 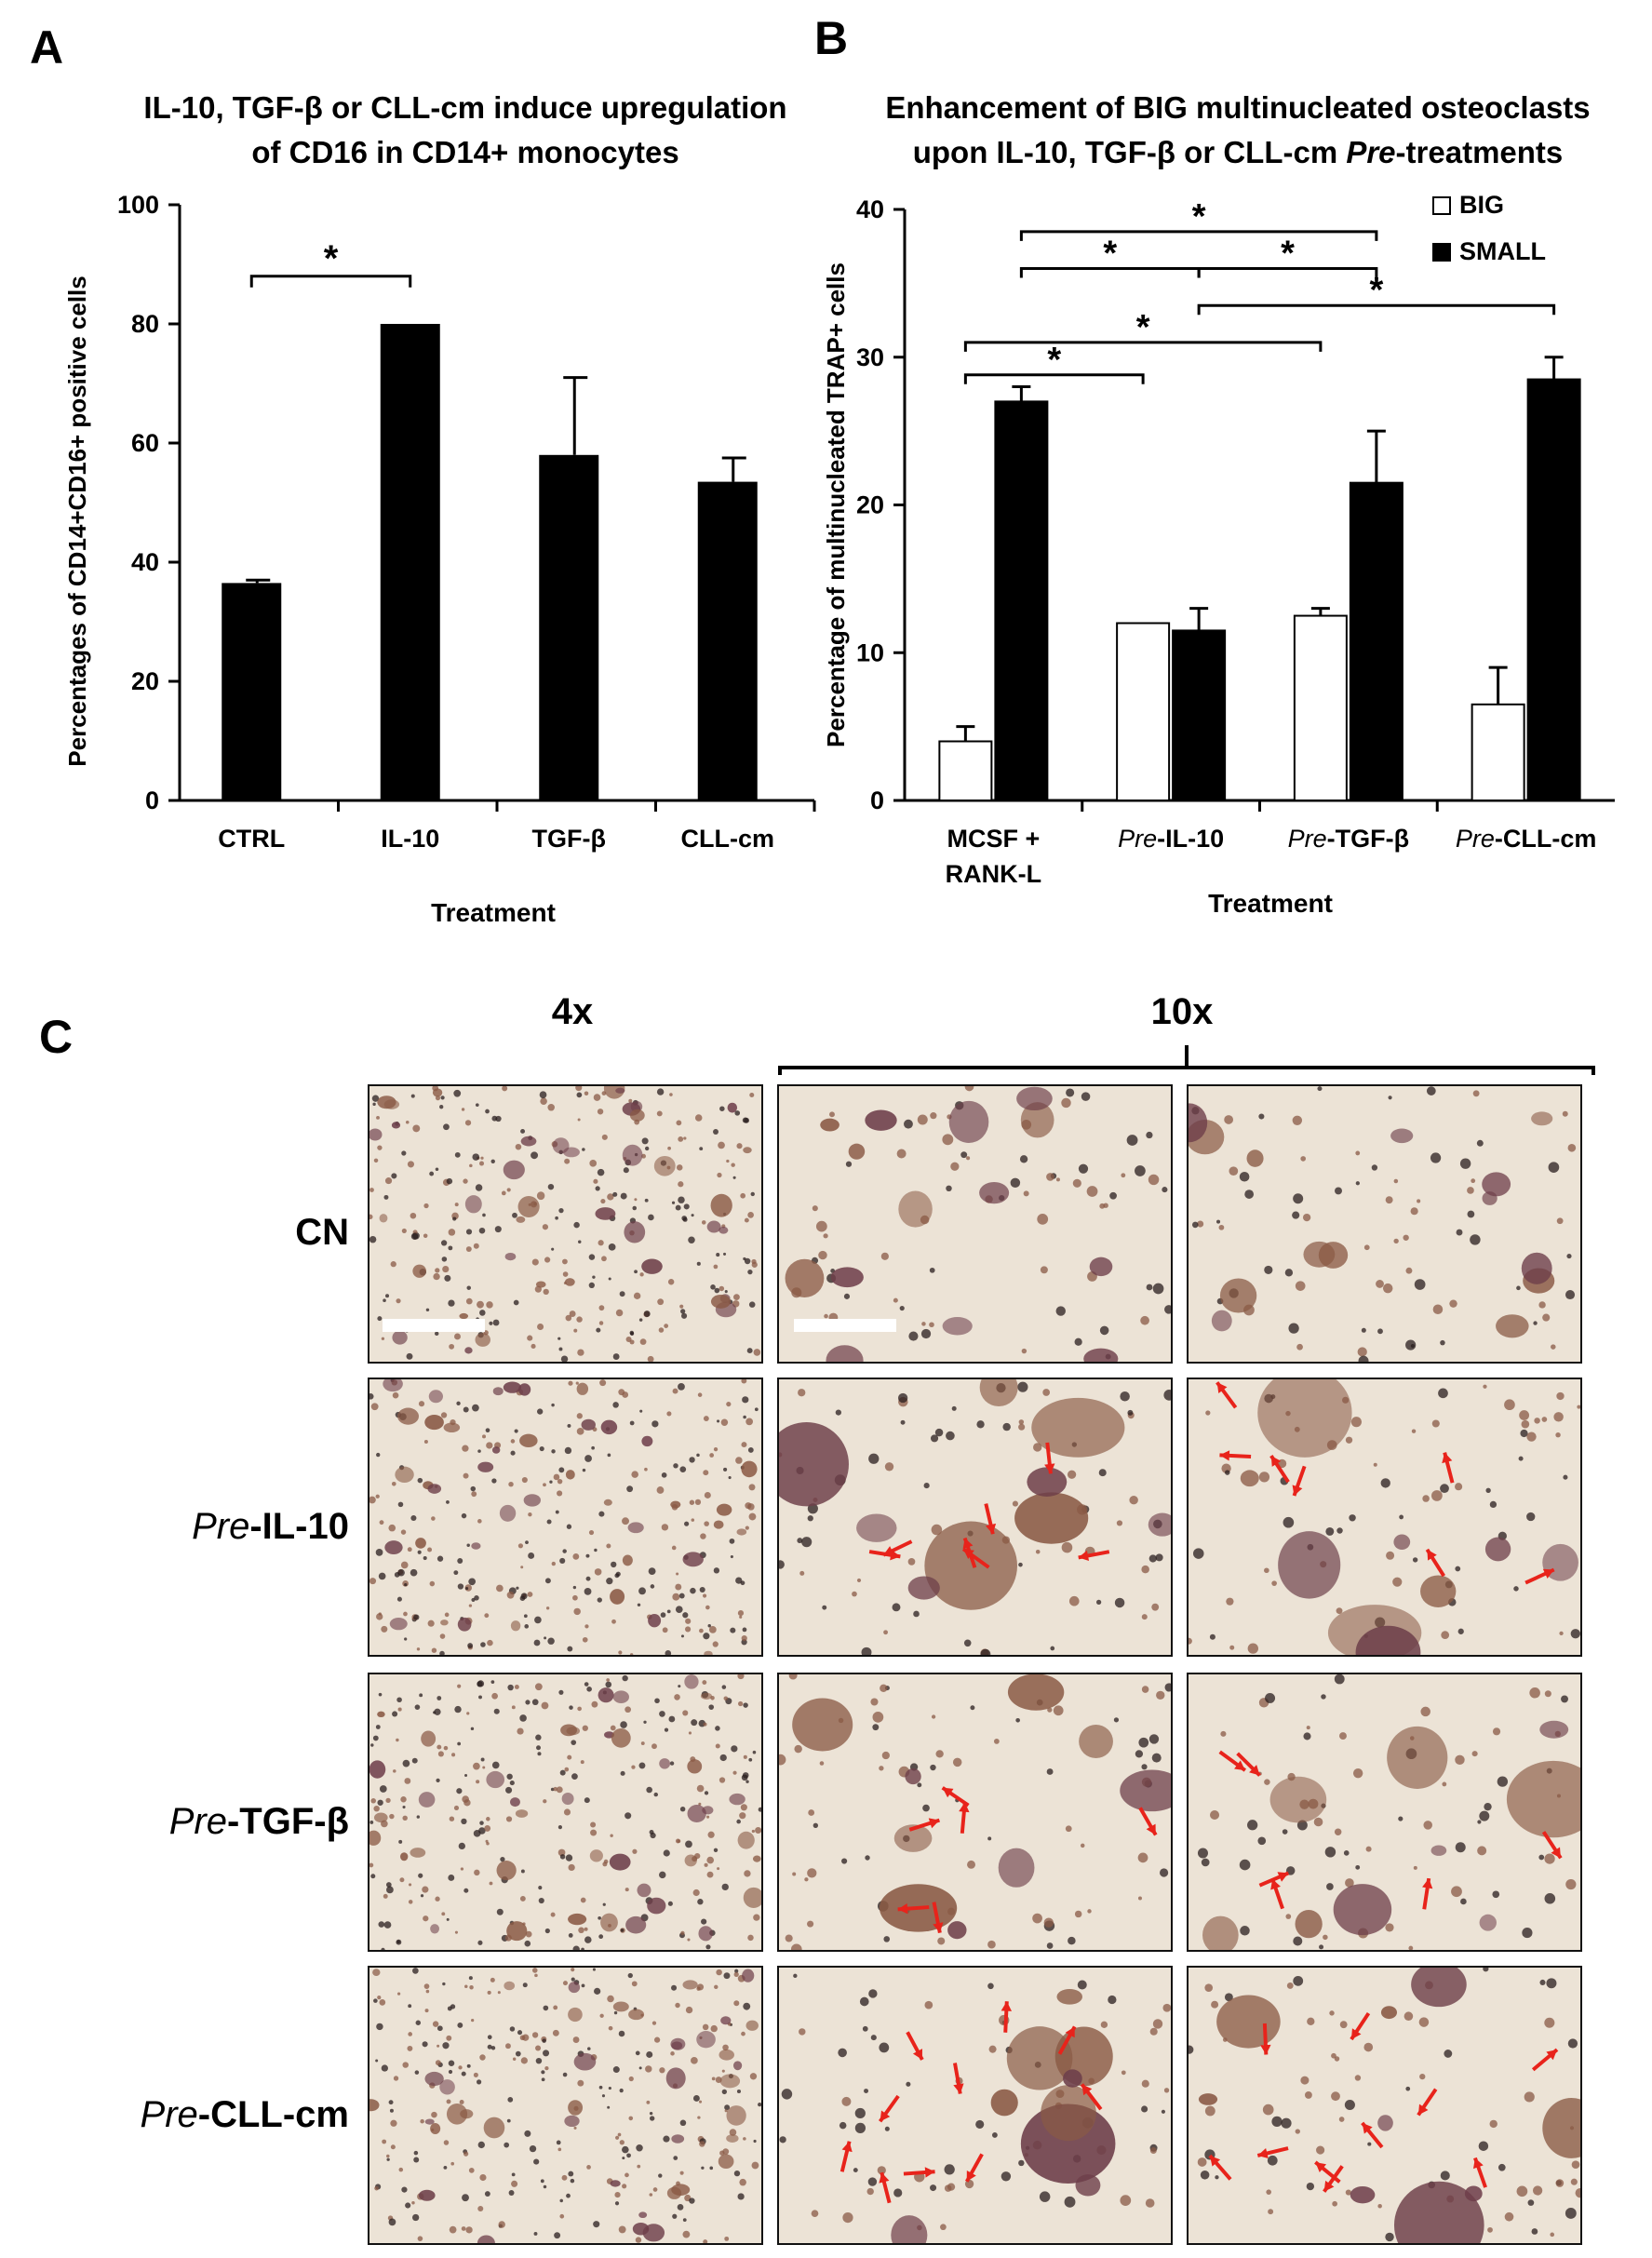 What do you see at coordinates (1503, 251) in the screenshot?
I see `legend-label-small: SMALL` at bounding box center [1503, 251].